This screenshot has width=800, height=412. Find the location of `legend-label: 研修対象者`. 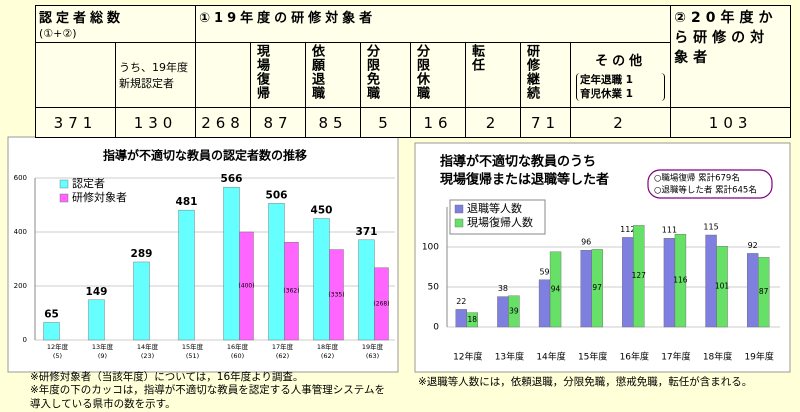

legend-label: 研修対象者 is located at coordinates (99, 197).